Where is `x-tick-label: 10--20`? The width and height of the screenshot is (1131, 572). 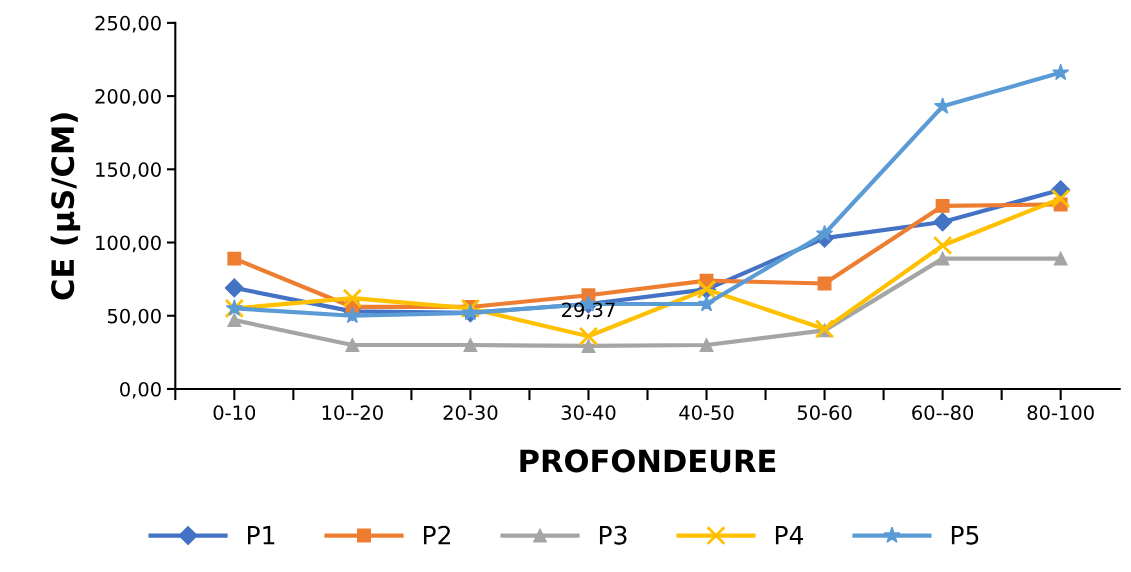
x-tick-label: 10--20 is located at coordinates (352, 412).